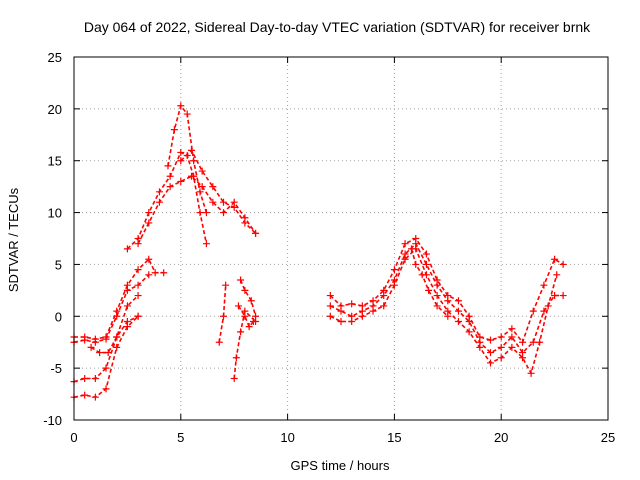 This screenshot has height=480, width=640. Describe the element at coordinates (55, 213) in the screenshot. I see `y-tick-label: 10` at that location.